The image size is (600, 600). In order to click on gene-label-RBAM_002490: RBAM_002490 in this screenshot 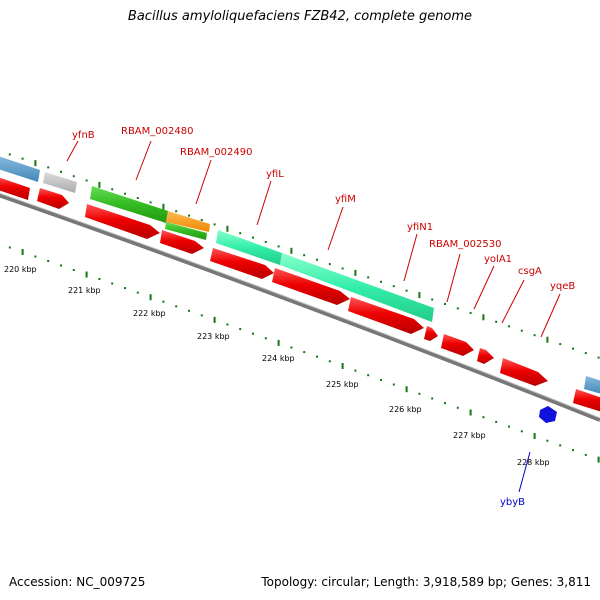, I will do `click(216, 152)`.